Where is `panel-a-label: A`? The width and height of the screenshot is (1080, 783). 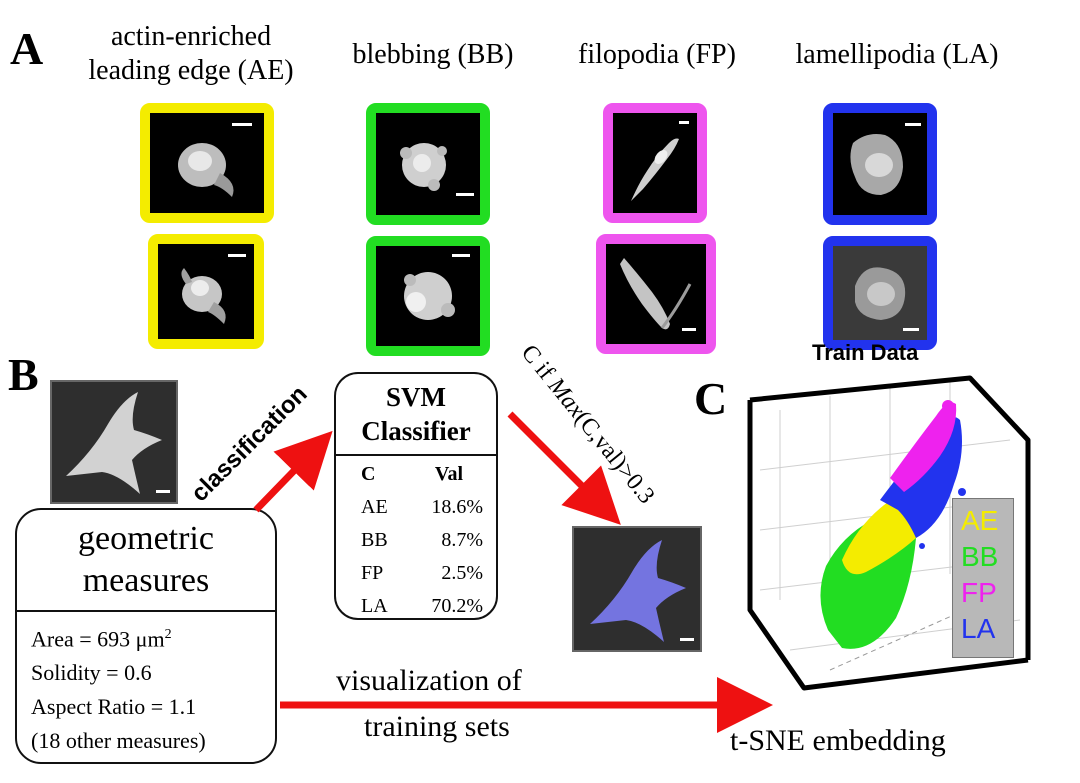 panel-a-label: A is located at coordinates (27, 48).